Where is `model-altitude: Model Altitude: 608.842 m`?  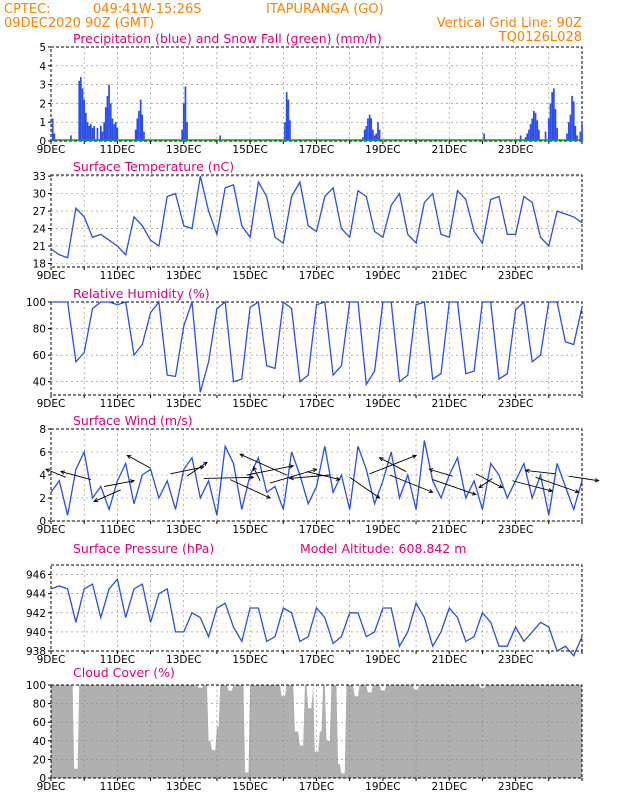
model-altitude: Model Altitude: 608.842 m is located at coordinates (383, 548).